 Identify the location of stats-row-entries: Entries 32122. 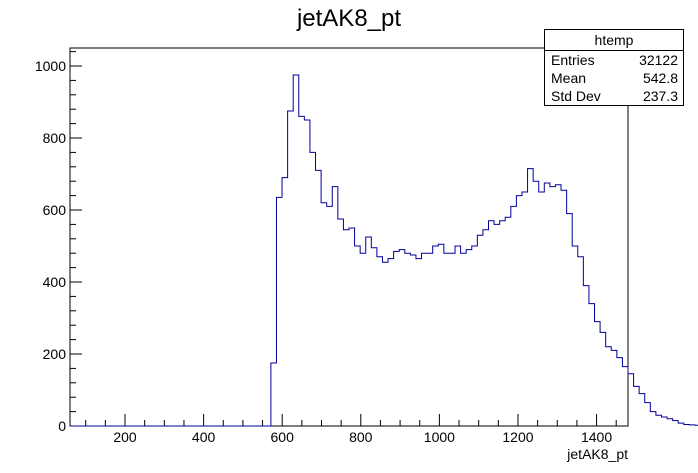
(614, 60).